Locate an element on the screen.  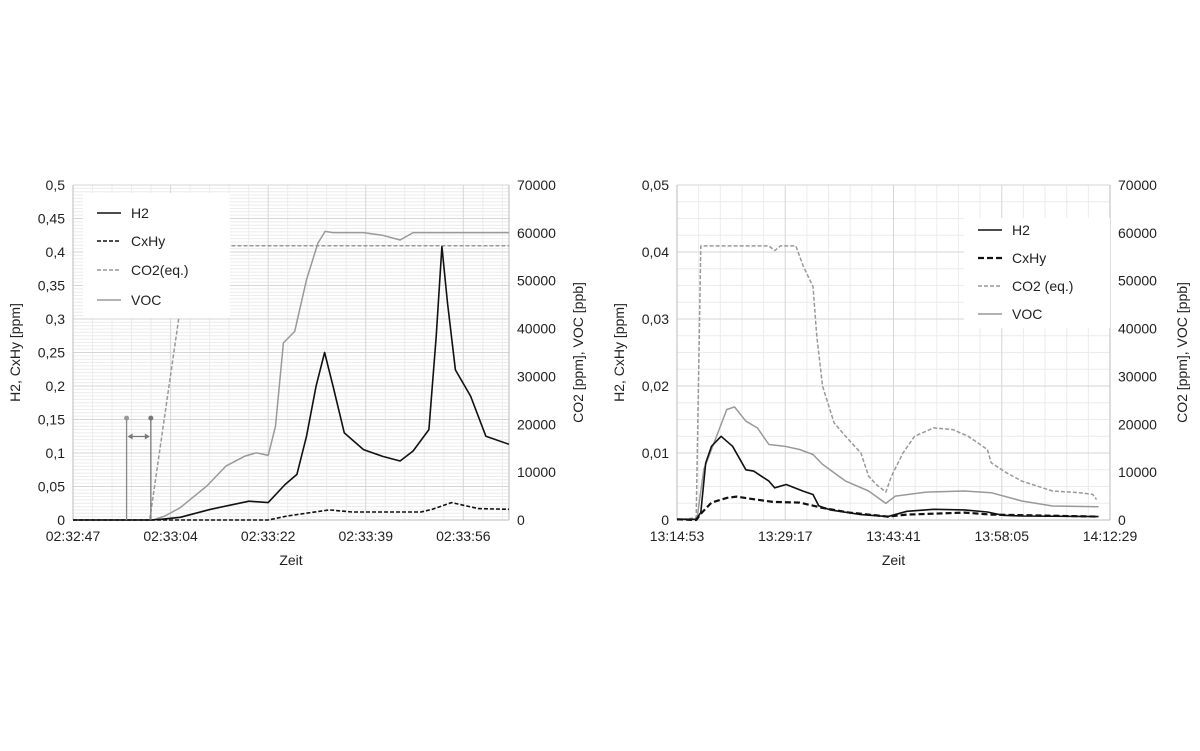
y-left-tick-label: 0,1 is located at coordinates (56, 453).